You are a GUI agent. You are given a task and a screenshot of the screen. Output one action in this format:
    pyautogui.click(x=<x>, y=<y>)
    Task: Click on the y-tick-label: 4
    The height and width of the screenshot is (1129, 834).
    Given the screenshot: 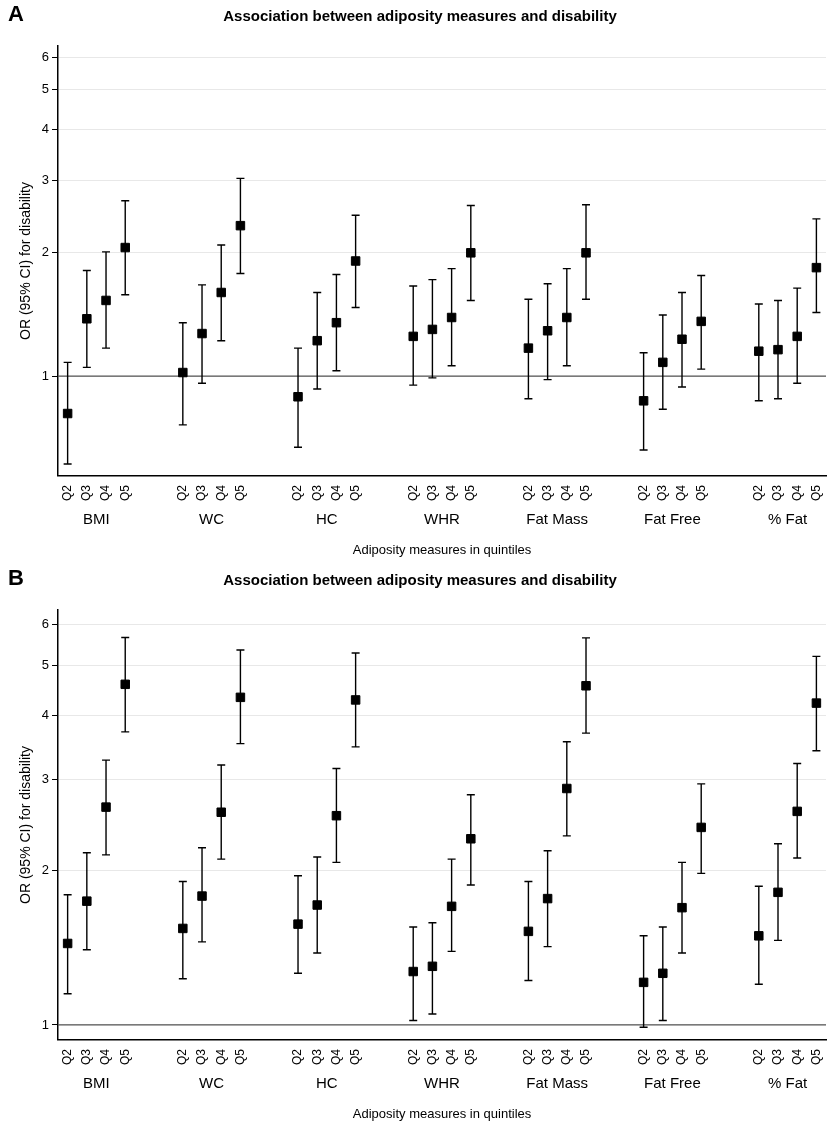 What is the action you would take?
    pyautogui.click(x=45, y=129)
    